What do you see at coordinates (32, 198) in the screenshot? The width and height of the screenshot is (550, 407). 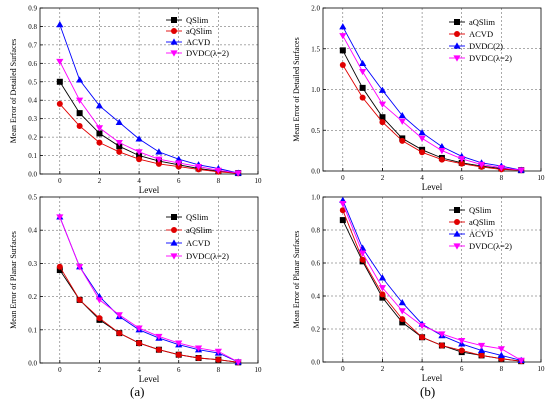 I see `y-tick-label: 0.5` at bounding box center [32, 198].